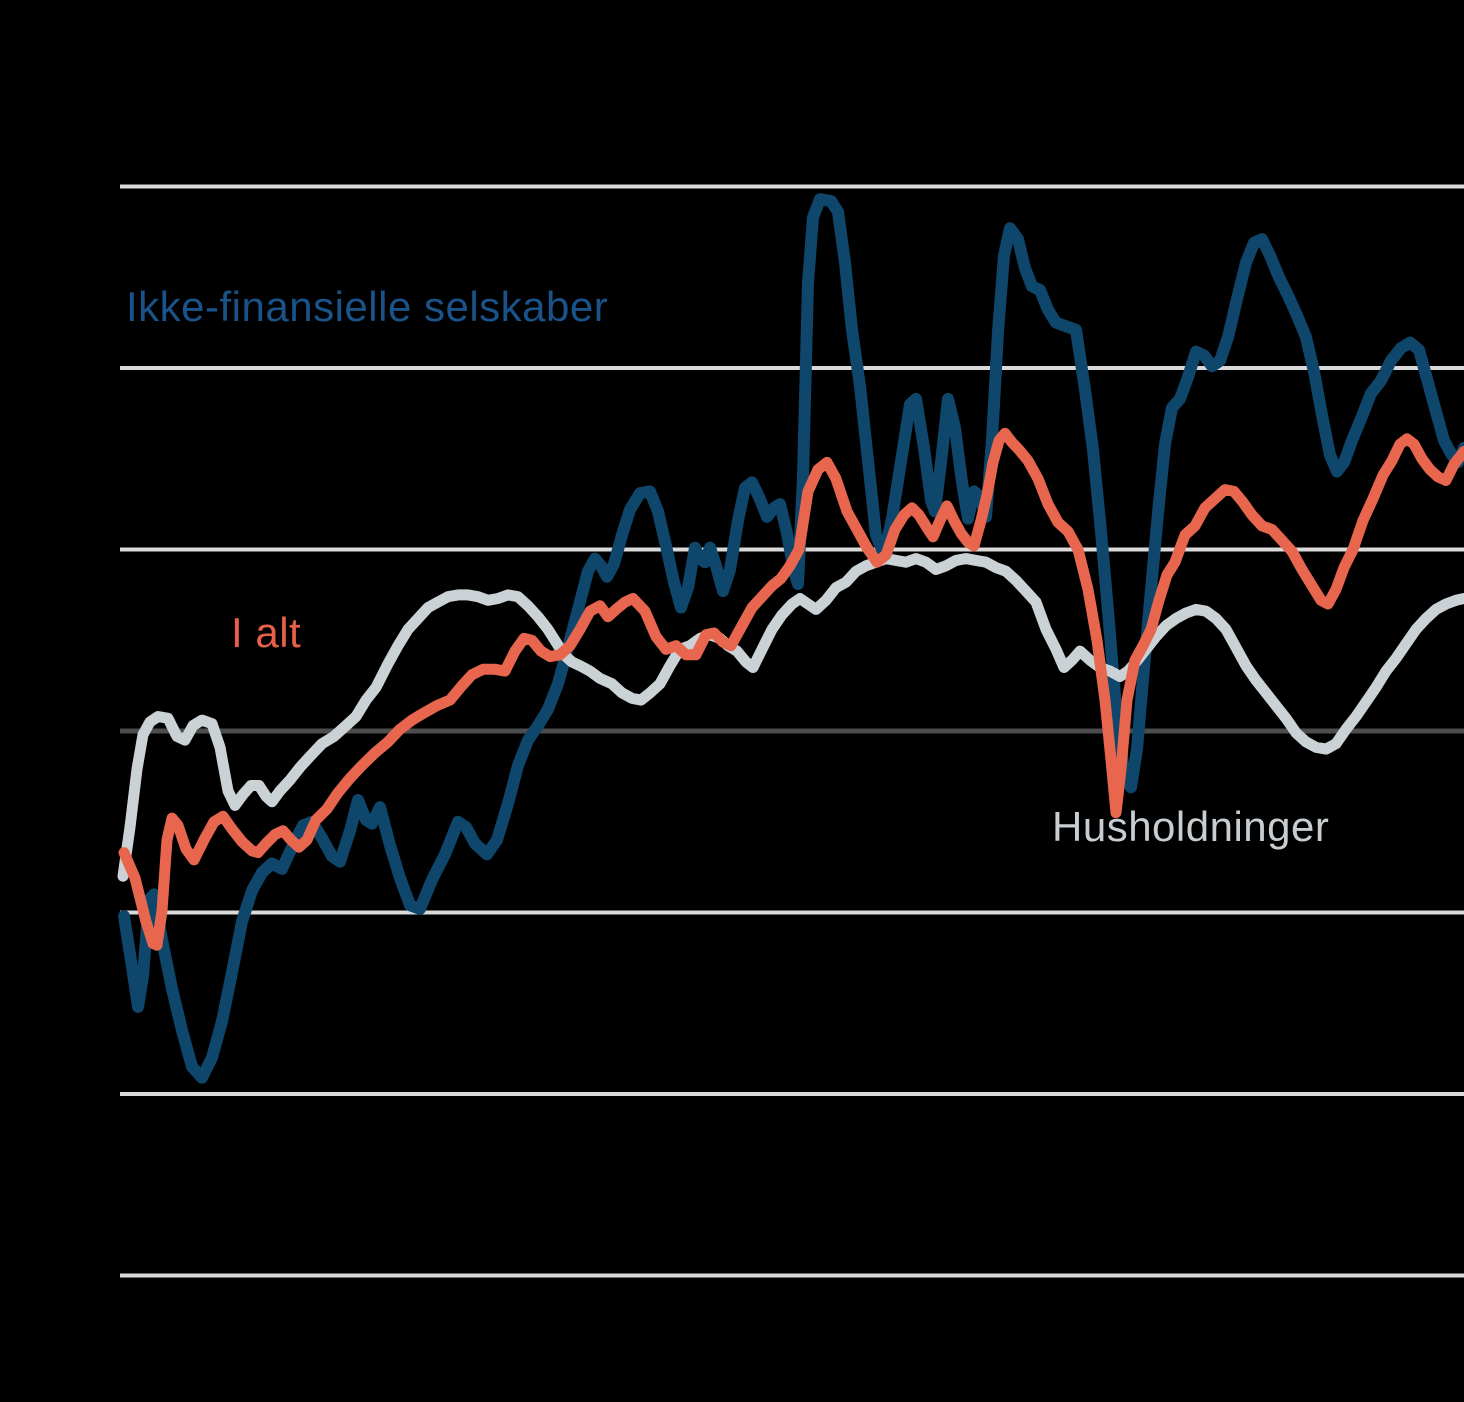 The width and height of the screenshot is (1464, 1402). I want to click on series-label-nonfinancial-corporations: Ikke-finansielle selskaber, so click(367, 306).